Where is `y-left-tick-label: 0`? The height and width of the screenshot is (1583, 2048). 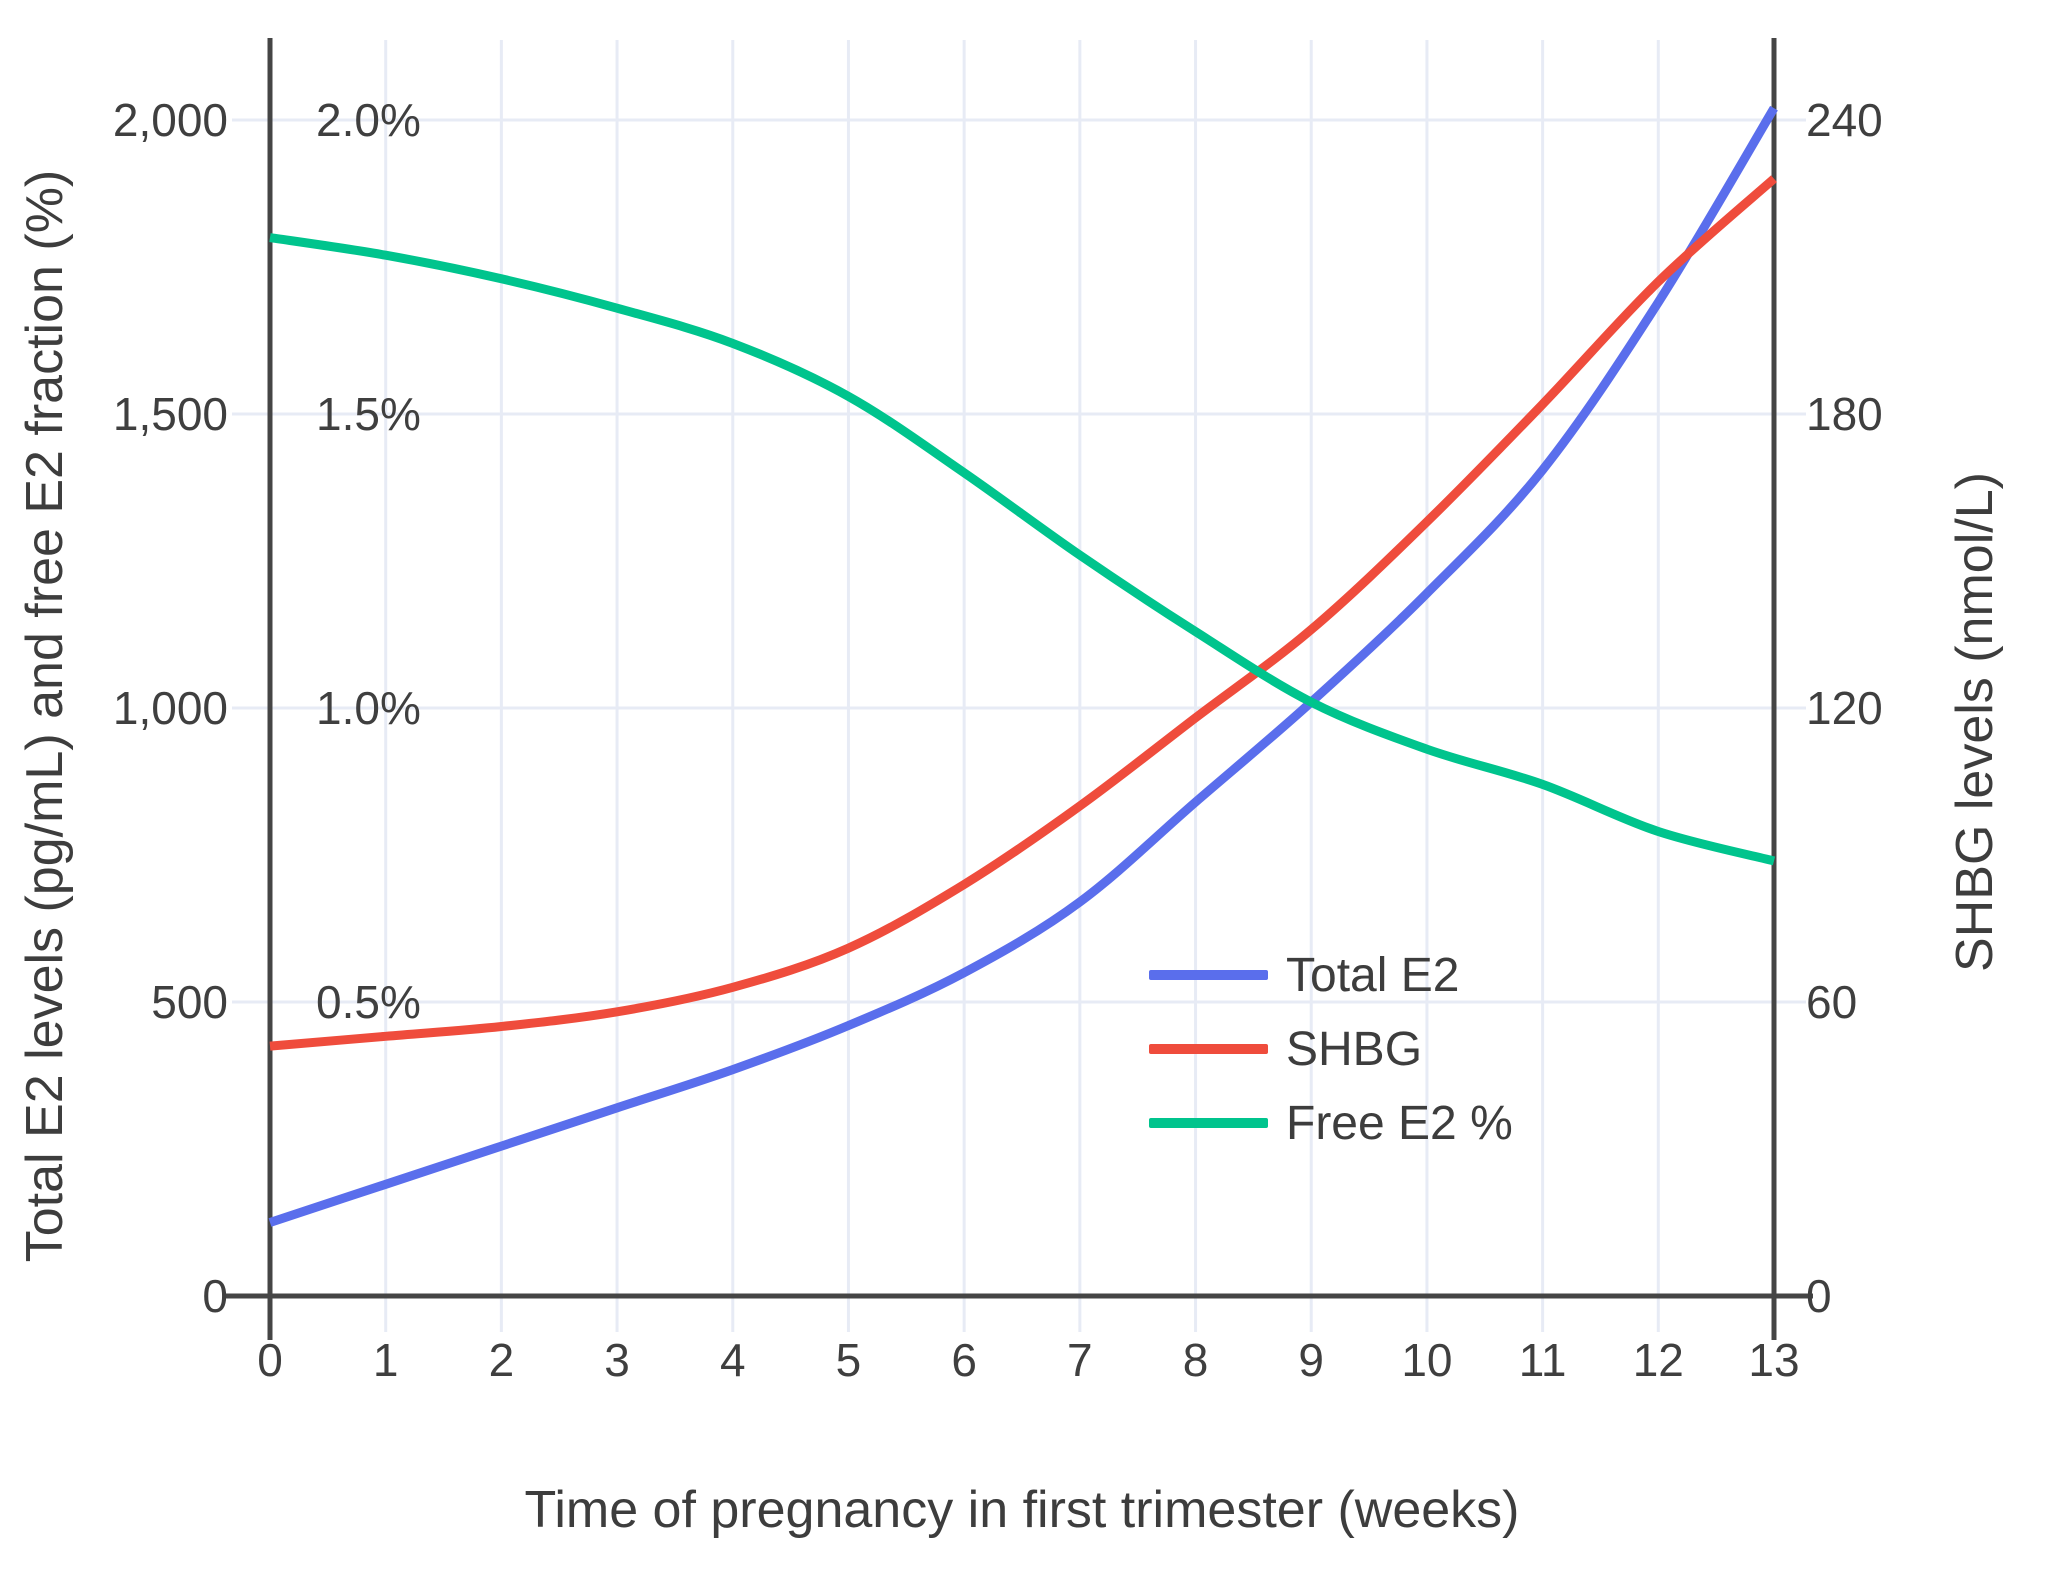
y-left-tick-label: 0 is located at coordinates (215, 1296).